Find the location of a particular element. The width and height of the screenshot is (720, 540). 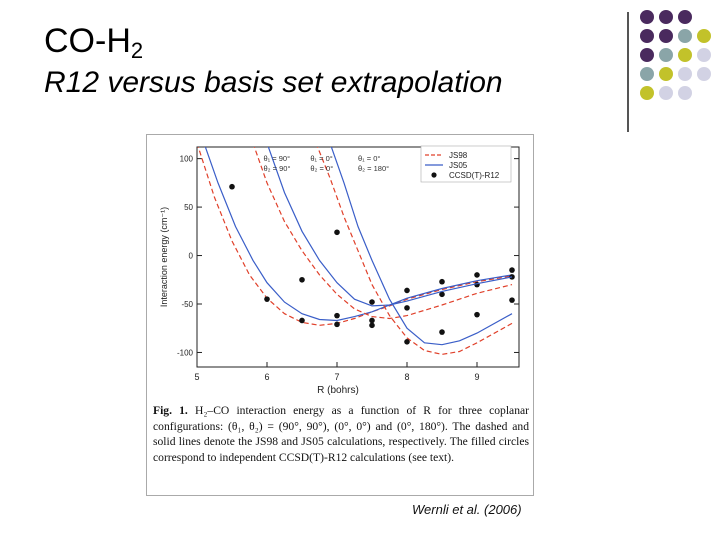

angle-annotation: θ₂ = 180° is located at coordinates (373, 168).